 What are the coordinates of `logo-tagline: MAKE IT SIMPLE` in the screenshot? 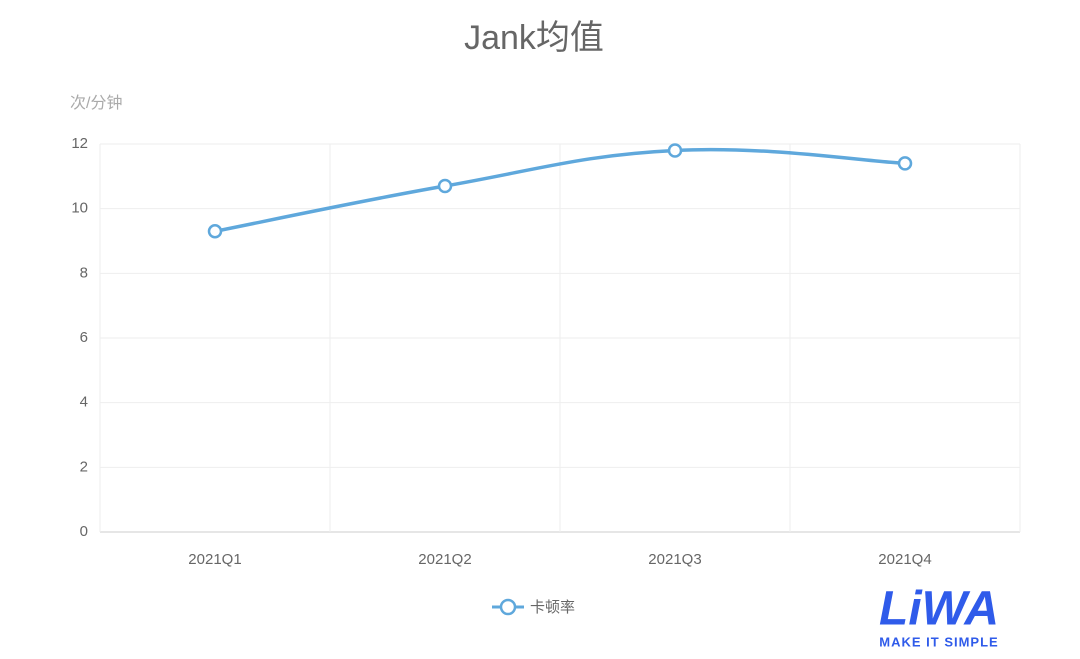 It's located at (938, 641).